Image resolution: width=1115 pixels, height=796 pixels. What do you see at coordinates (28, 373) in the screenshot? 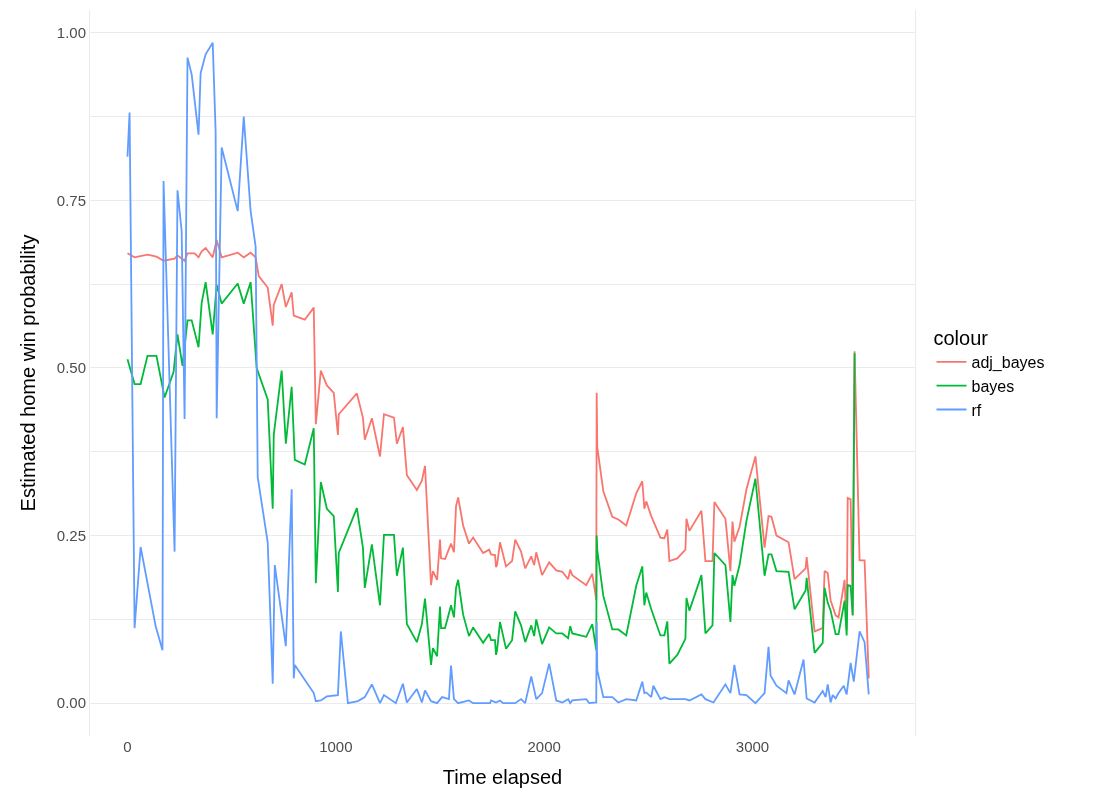
I see `y-axis-title: Estimated home win probability` at bounding box center [28, 373].